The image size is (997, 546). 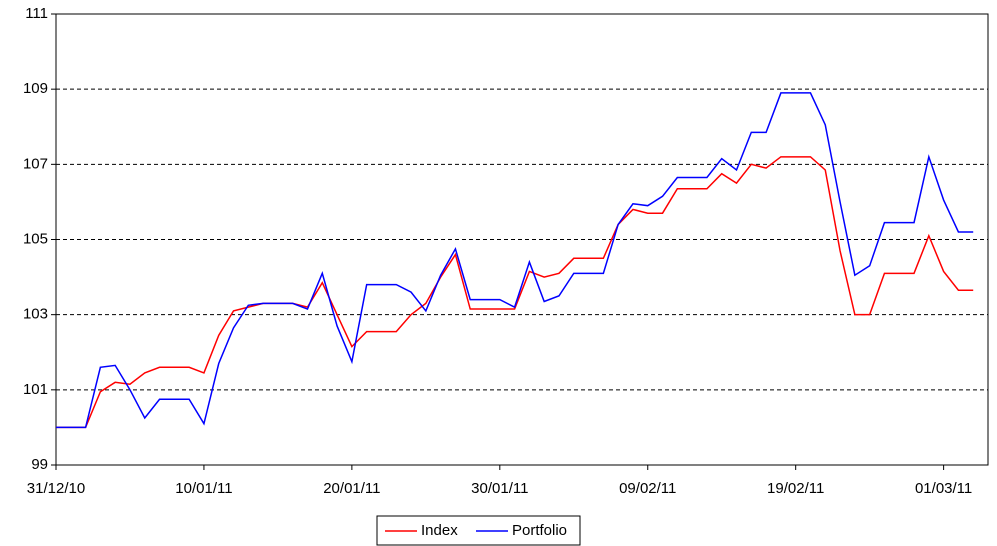 I want to click on y-tick-label: 99, so click(x=39, y=464).